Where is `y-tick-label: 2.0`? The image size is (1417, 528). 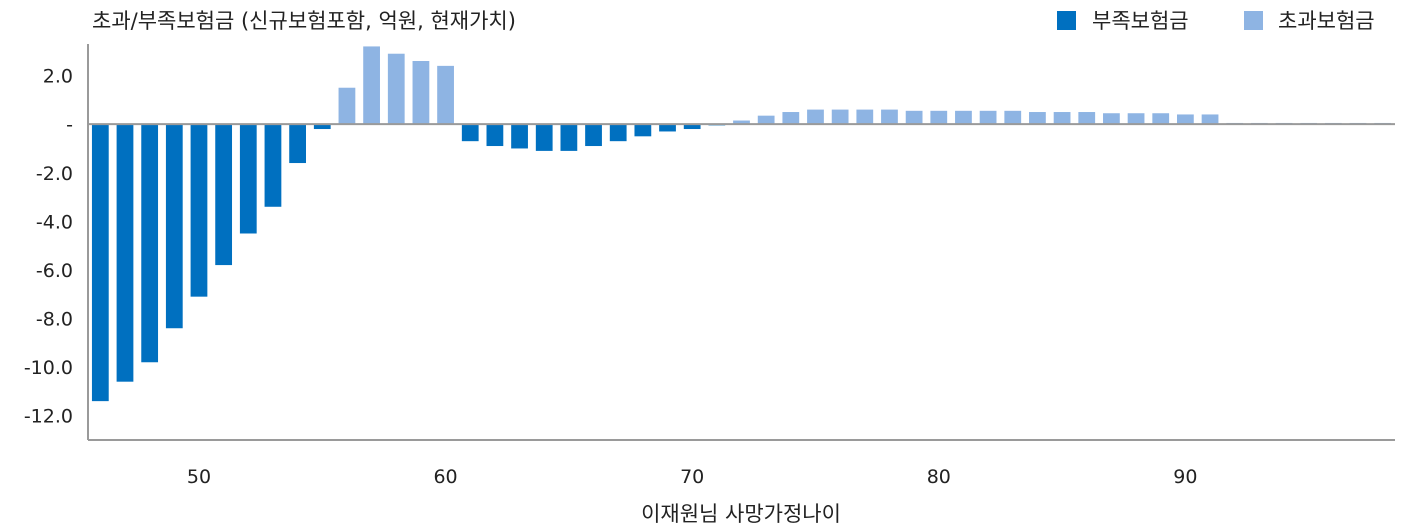 y-tick-label: 2.0 is located at coordinates (58, 77).